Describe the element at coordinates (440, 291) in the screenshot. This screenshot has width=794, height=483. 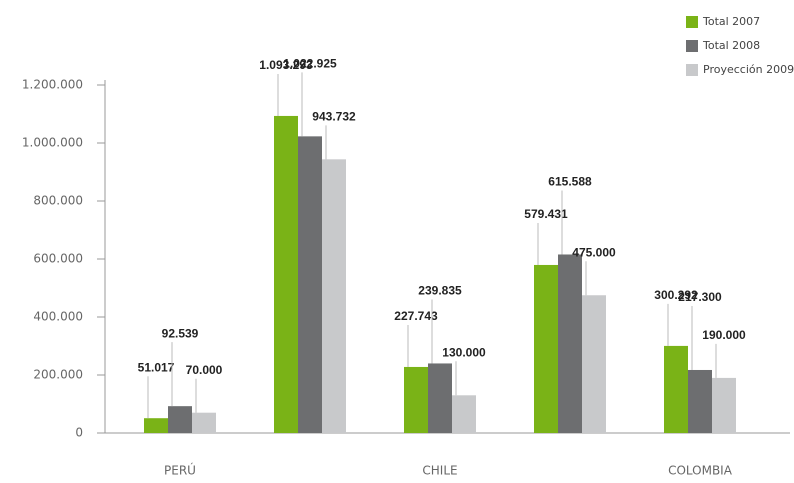
I see `value-label: 239.835` at that location.